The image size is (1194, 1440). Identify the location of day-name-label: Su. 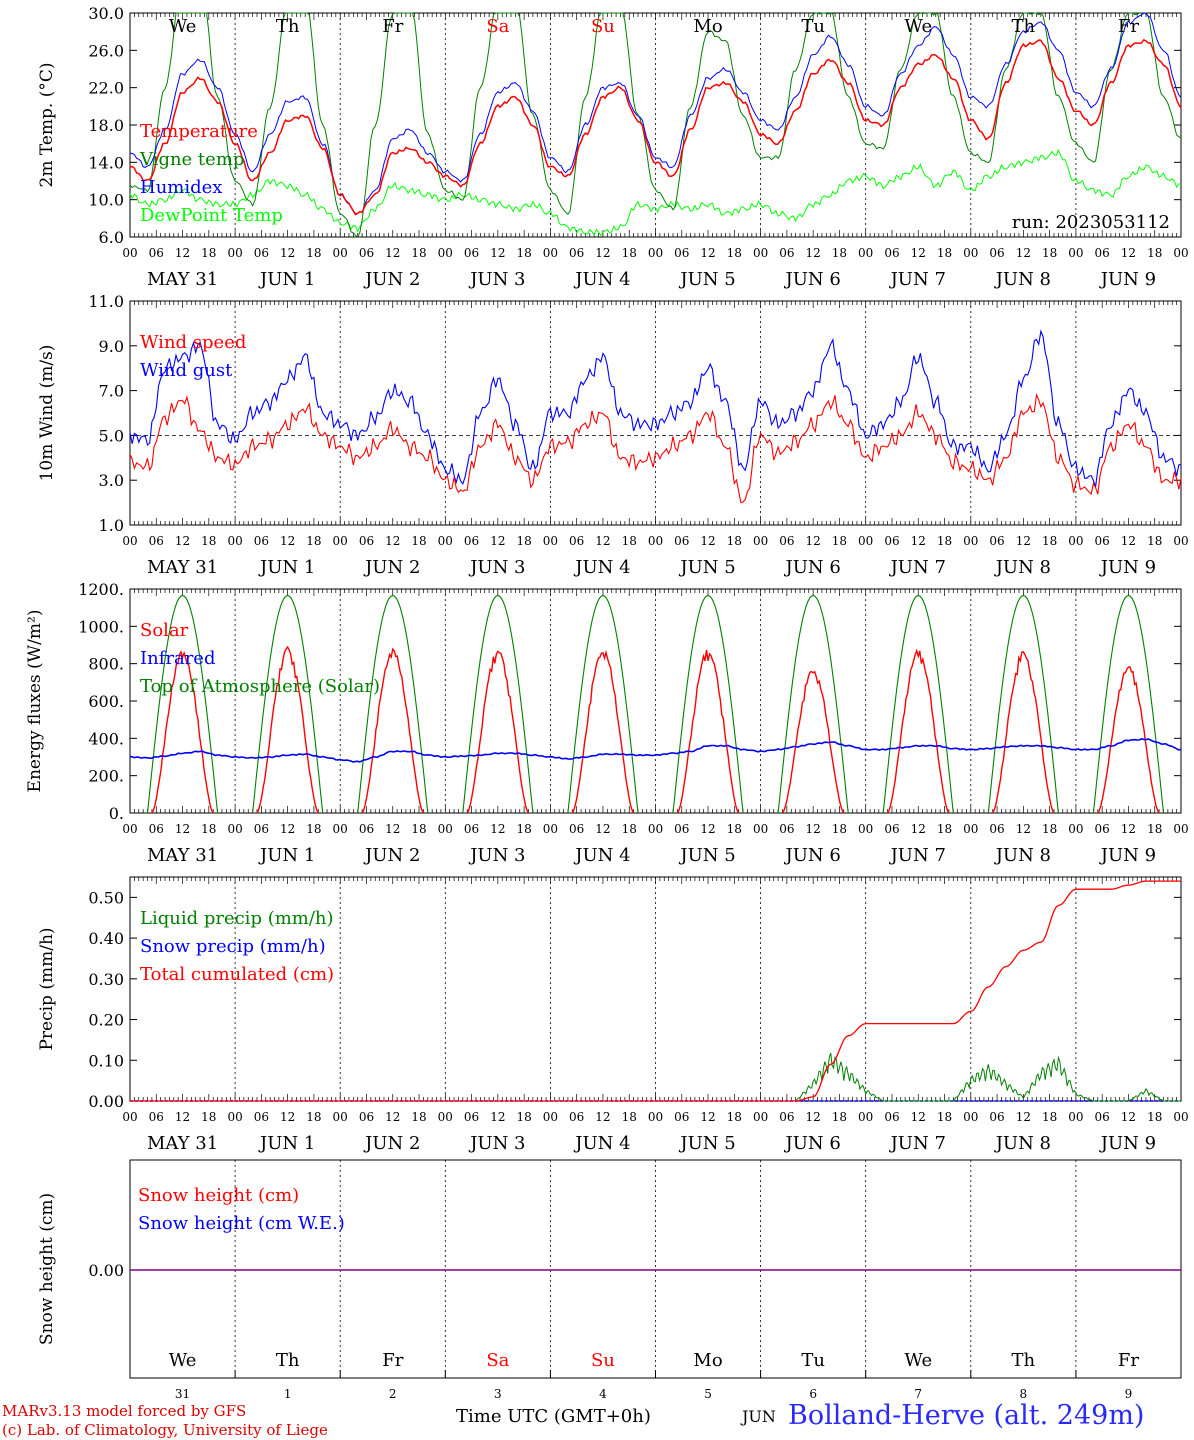
(603, 26).